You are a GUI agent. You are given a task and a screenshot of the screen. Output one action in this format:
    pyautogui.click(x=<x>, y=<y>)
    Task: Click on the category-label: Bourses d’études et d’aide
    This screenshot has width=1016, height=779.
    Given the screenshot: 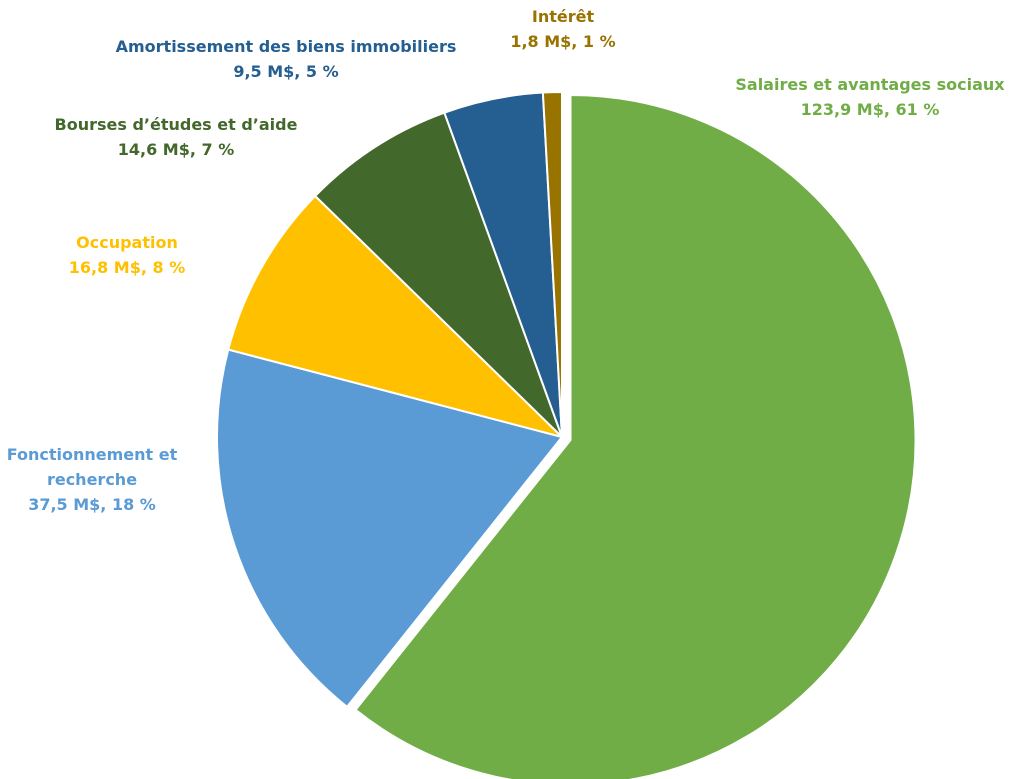 What is the action you would take?
    pyautogui.click(x=176, y=124)
    